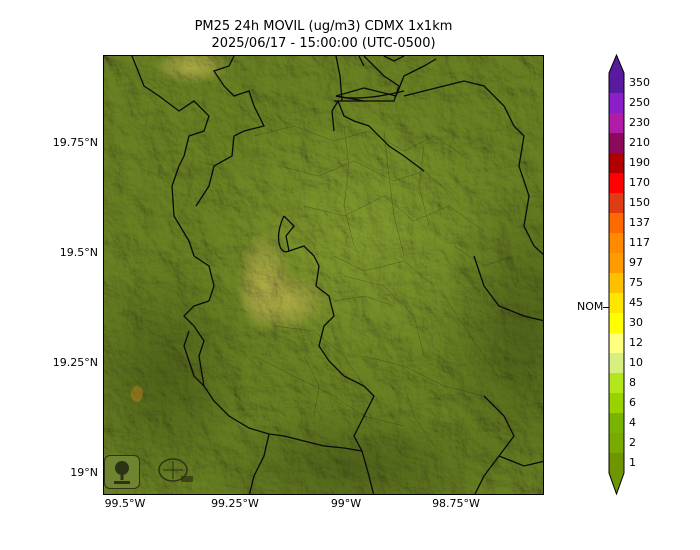 The height and width of the screenshot is (550, 700). Describe the element at coordinates (235, 503) in the screenshot. I see `lon-label: 99.25°W` at that location.